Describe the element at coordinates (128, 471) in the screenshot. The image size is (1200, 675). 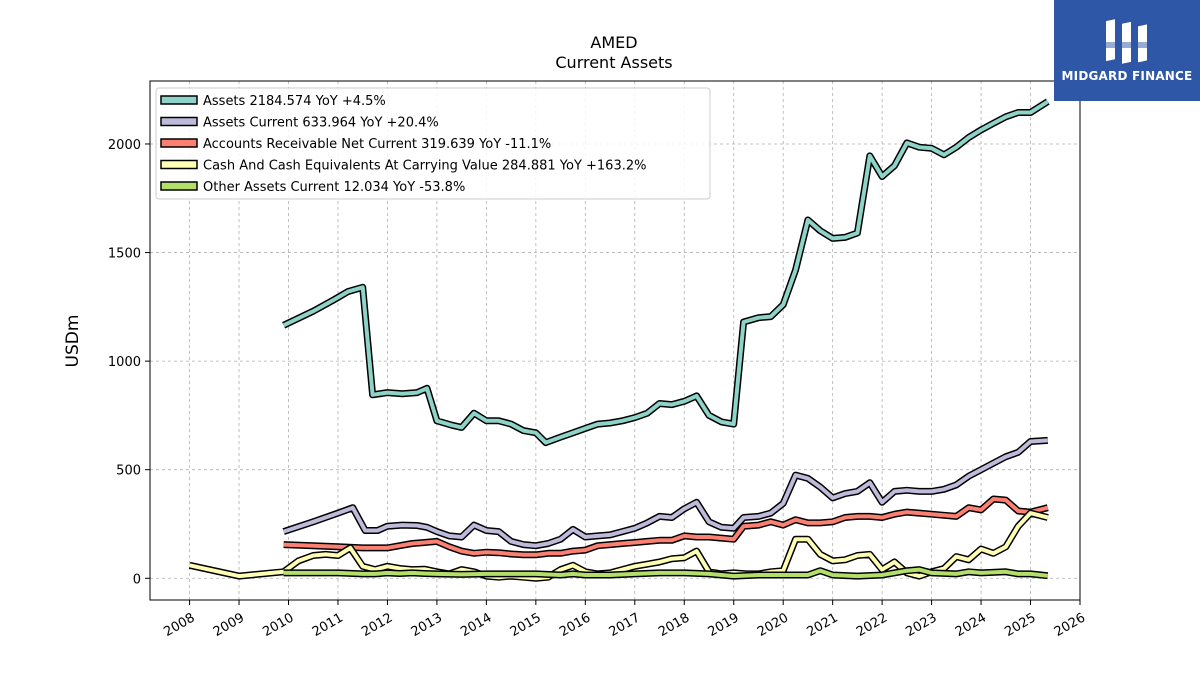
I see `y-tick-label: 500` at that location.